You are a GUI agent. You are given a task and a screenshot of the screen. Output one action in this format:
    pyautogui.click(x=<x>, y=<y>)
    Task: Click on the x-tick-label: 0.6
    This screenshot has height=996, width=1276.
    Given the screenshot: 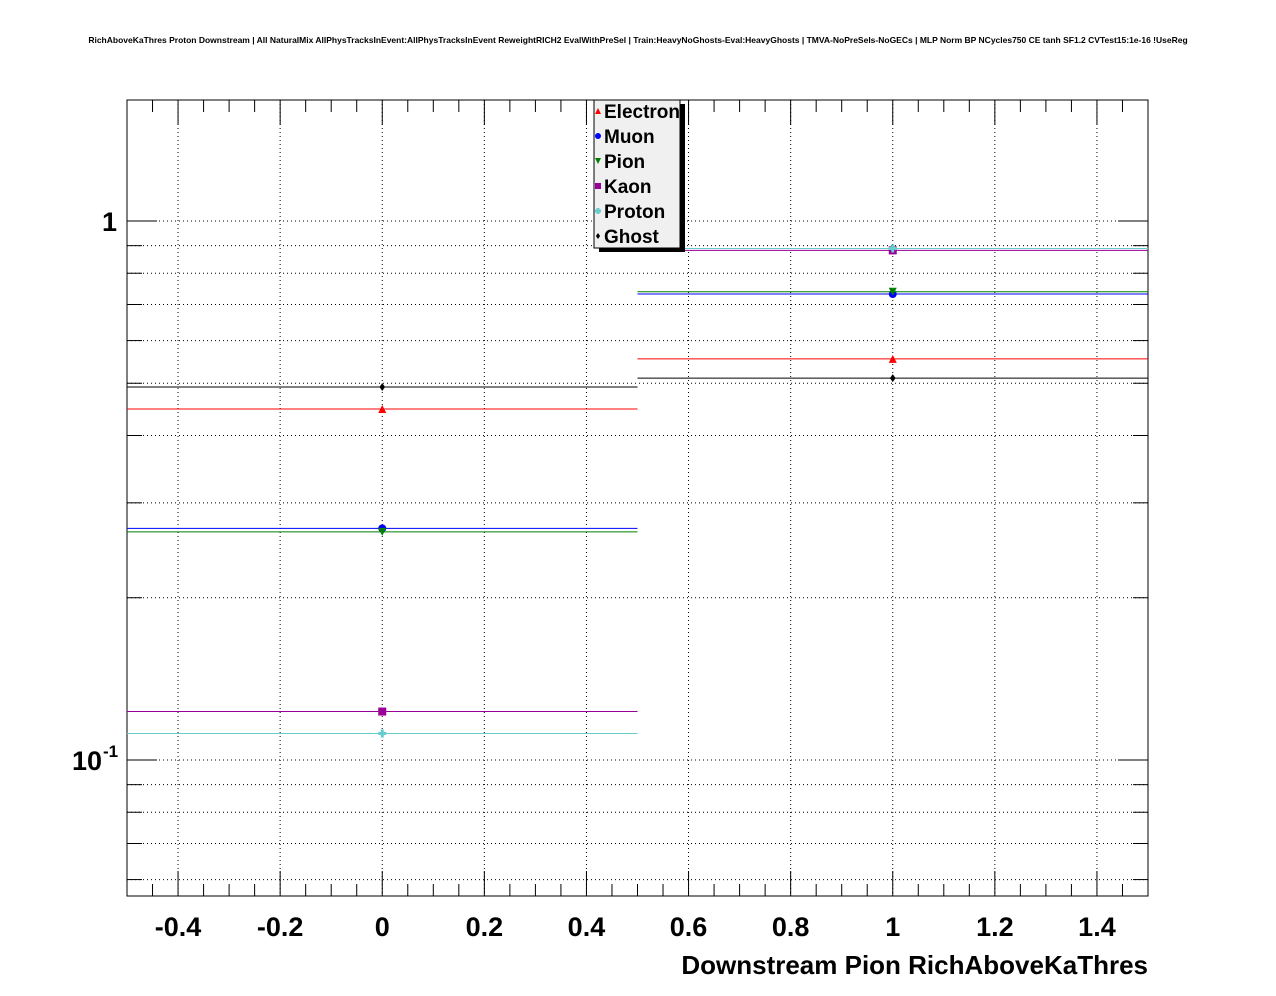 What is the action you would take?
    pyautogui.click(x=689, y=927)
    